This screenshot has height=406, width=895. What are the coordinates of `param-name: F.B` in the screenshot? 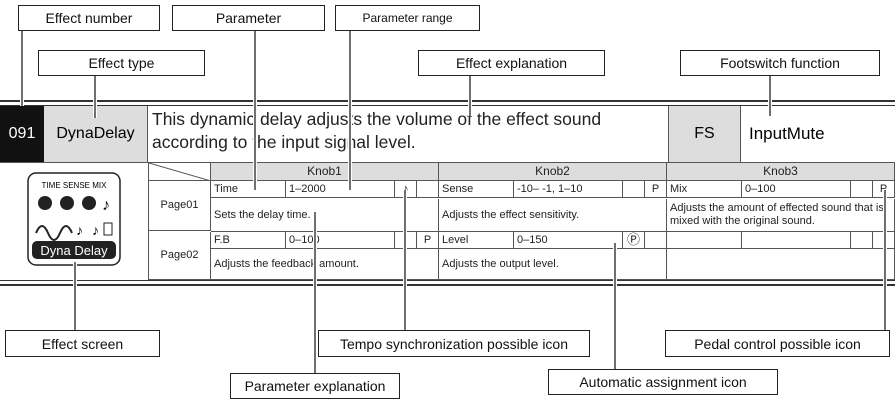 It's located at (248, 240).